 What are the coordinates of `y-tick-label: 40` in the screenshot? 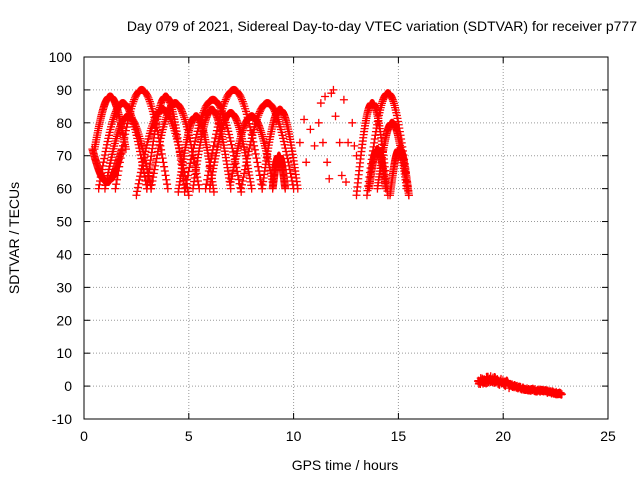 It's located at (64, 254).